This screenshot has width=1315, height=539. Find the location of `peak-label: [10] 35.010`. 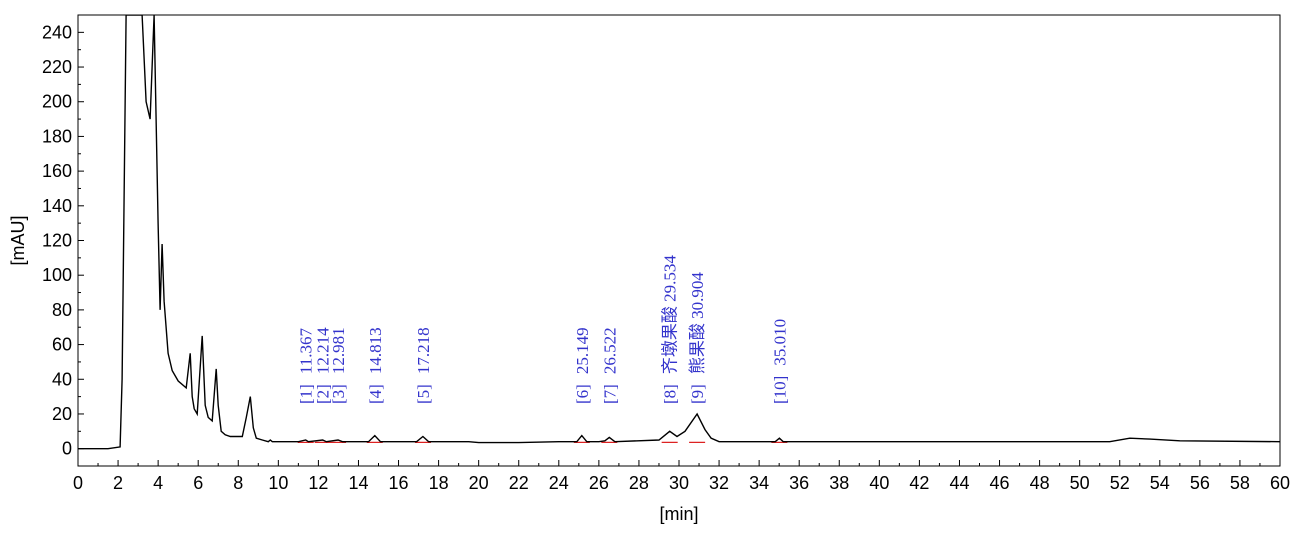

peak-label: [10] 35.010 is located at coordinates (779, 361).